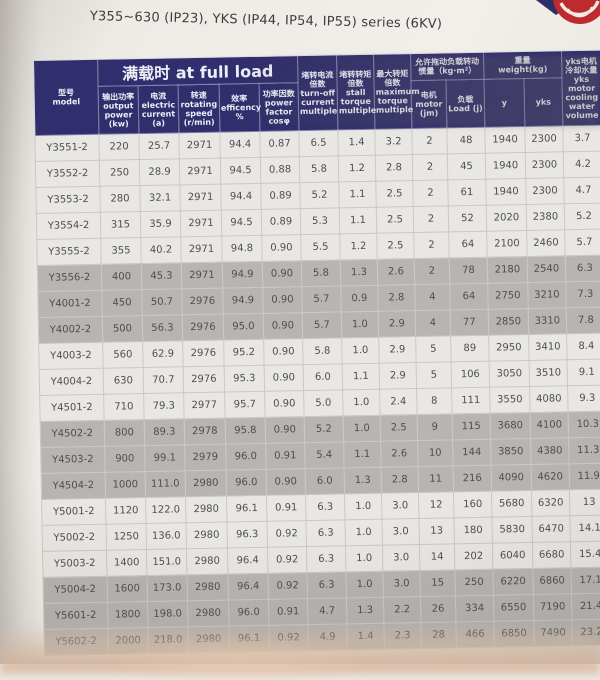 The height and width of the screenshot is (680, 600). What do you see at coordinates (317, 79) in the screenshot?
I see `col-header-turnoff-zh: 堵转电流倍数` at bounding box center [317, 79].